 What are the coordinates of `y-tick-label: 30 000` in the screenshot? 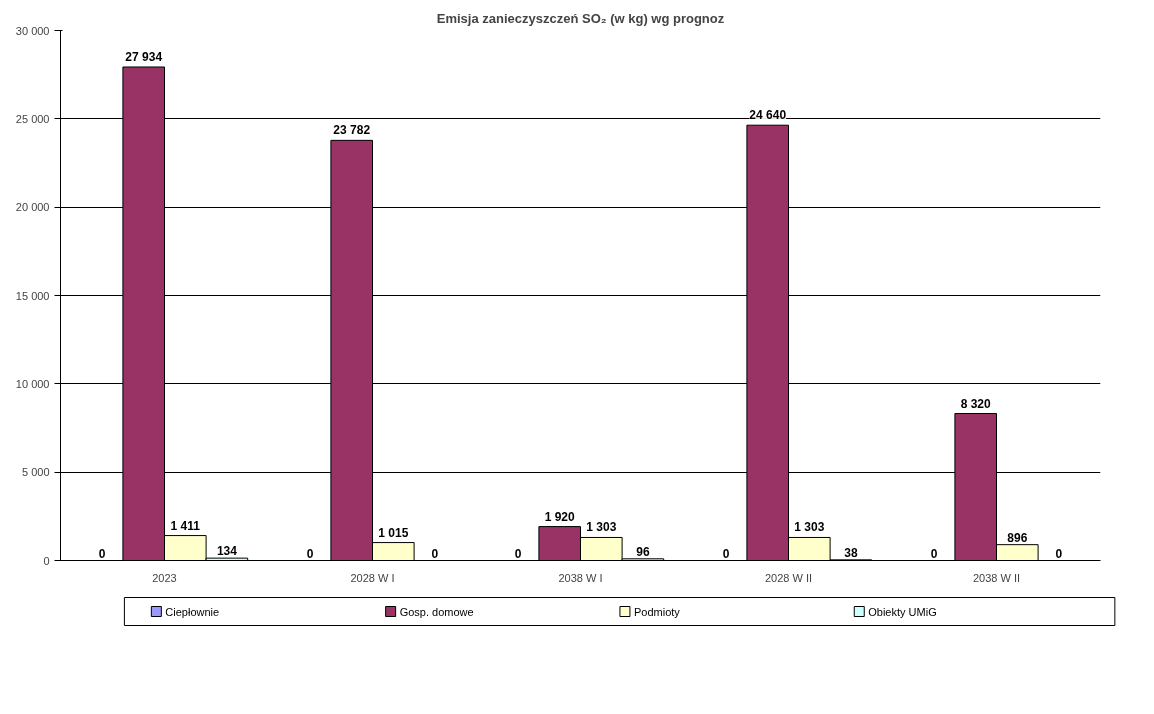 It's located at (32, 30).